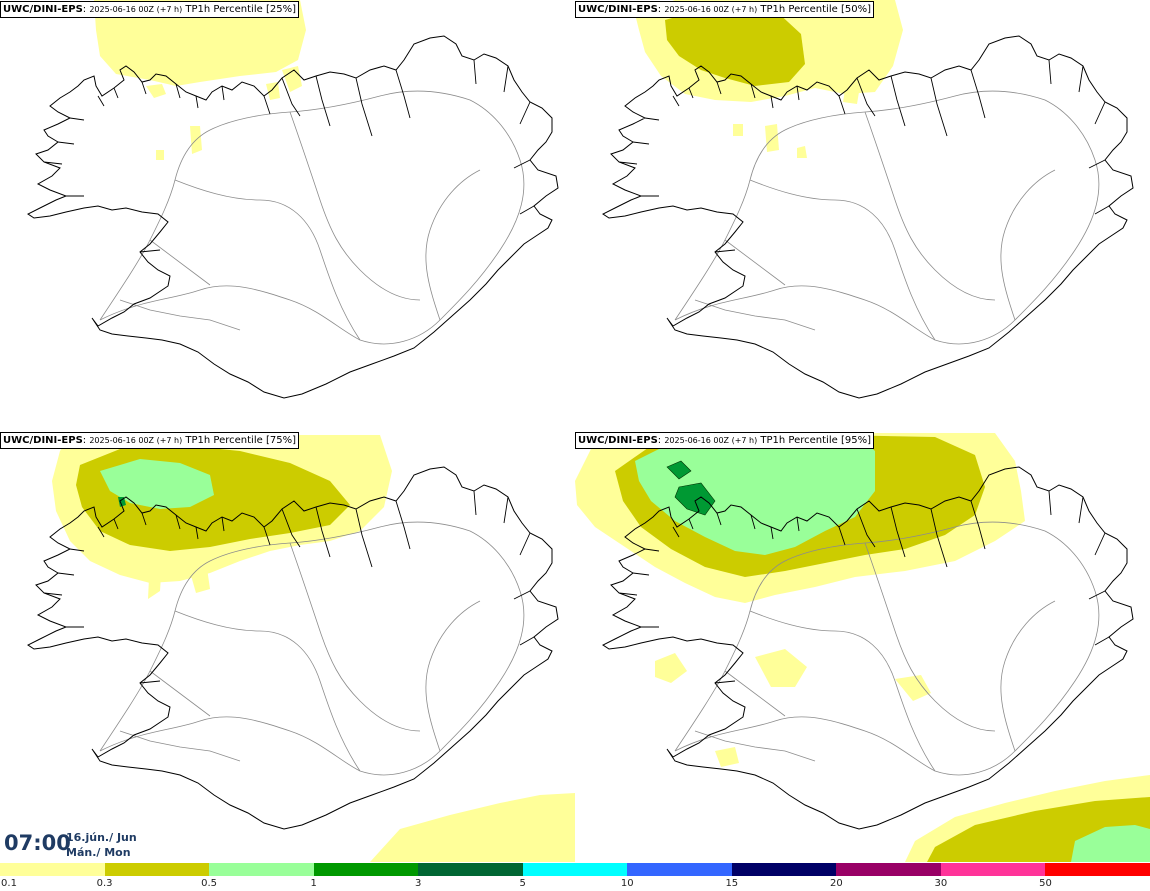 This screenshot has width=1150, height=891. What do you see at coordinates (522, 883) in the screenshot?
I see `legend-label: 5` at bounding box center [522, 883].